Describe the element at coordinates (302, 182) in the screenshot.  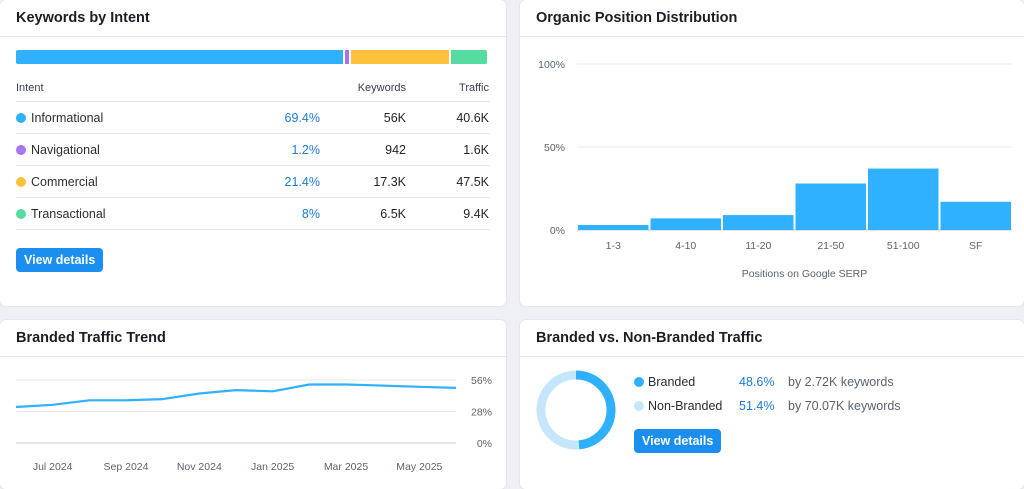
I see `intent-percent: 21.4%` at that location.